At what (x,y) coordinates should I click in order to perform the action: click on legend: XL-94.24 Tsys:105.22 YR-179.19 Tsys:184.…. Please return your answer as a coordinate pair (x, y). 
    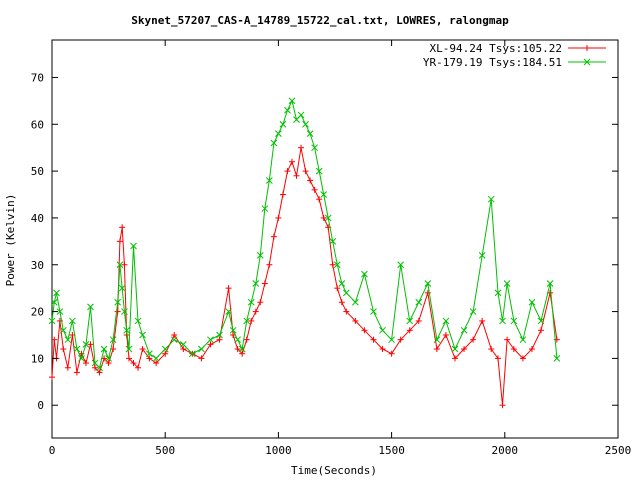
    Looking at the image, I should click on (514, 55).